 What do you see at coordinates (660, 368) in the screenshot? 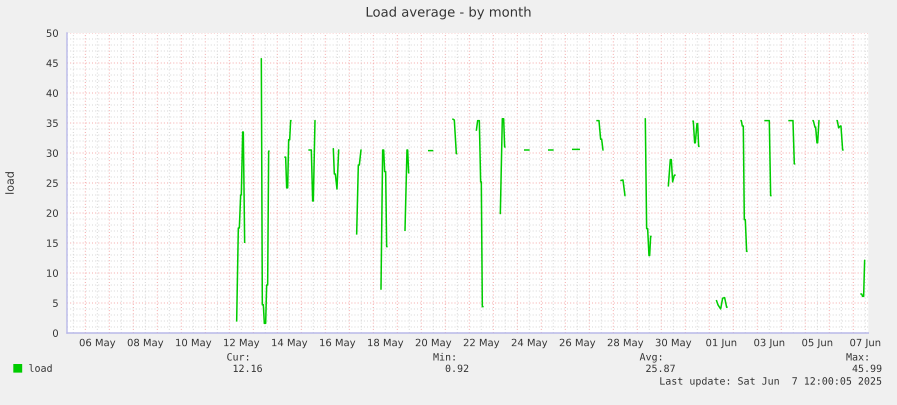
I see `text: 25.87` at bounding box center [660, 368].